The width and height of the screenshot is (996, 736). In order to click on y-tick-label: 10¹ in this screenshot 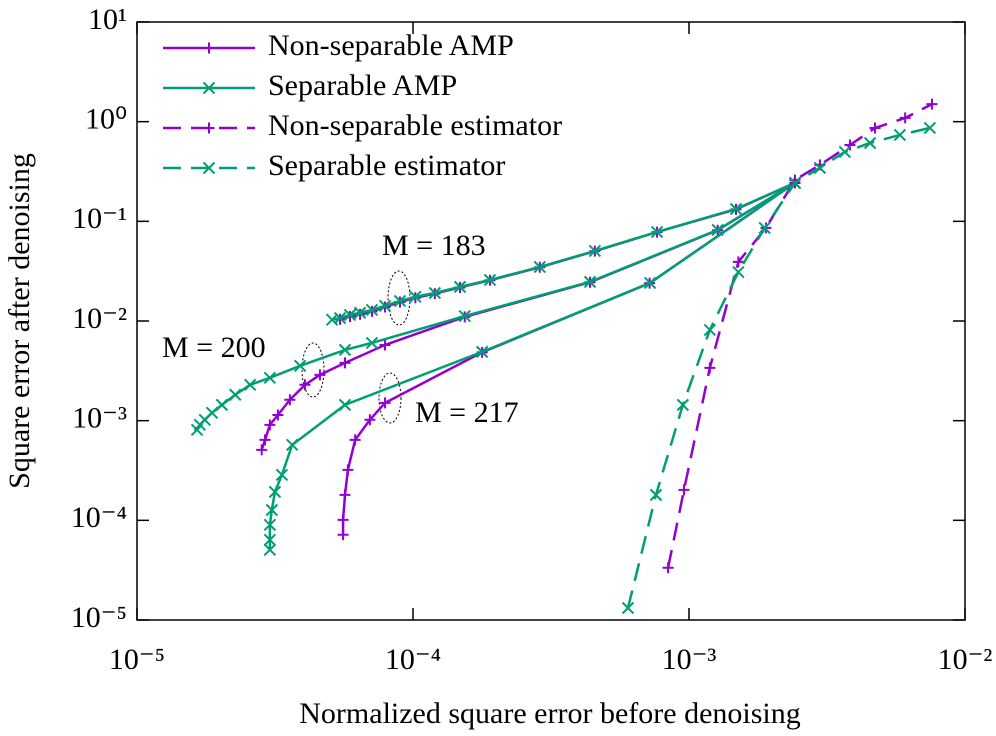, I will do `click(107, 19)`.